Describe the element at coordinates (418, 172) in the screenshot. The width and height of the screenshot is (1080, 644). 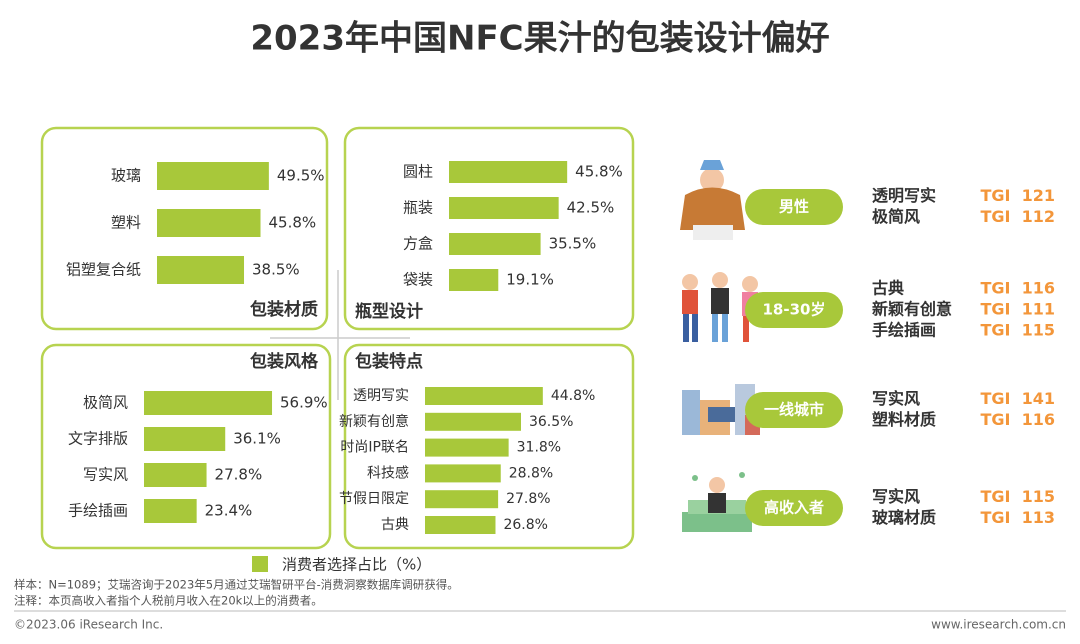
I see `category-label: 圆柱` at that location.